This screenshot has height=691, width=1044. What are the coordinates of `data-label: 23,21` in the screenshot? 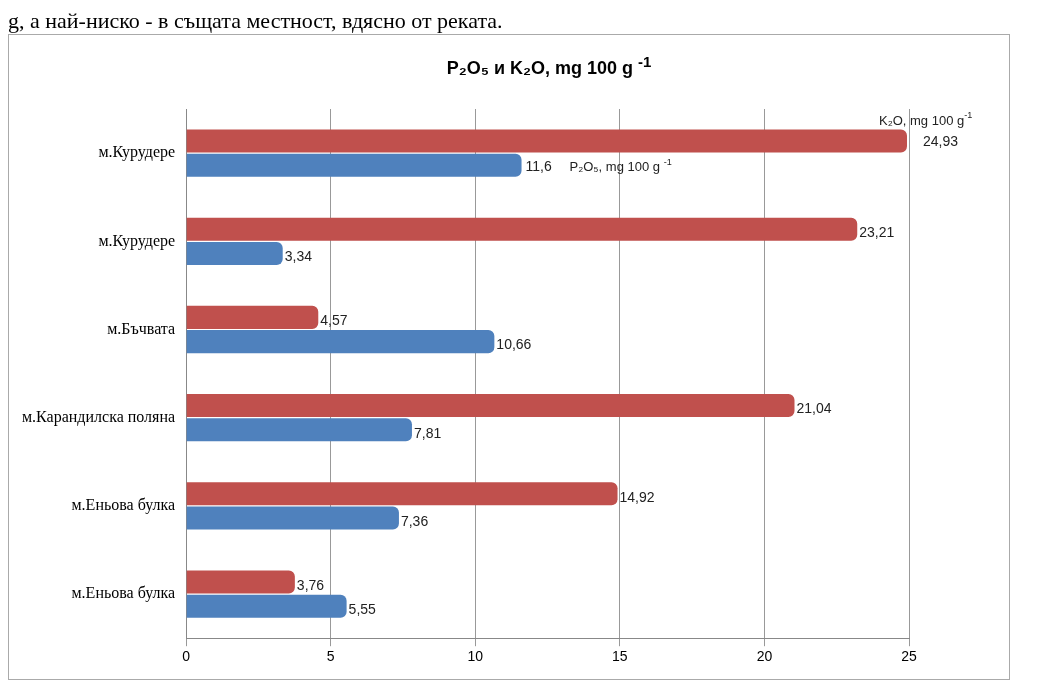 It's located at (877, 232).